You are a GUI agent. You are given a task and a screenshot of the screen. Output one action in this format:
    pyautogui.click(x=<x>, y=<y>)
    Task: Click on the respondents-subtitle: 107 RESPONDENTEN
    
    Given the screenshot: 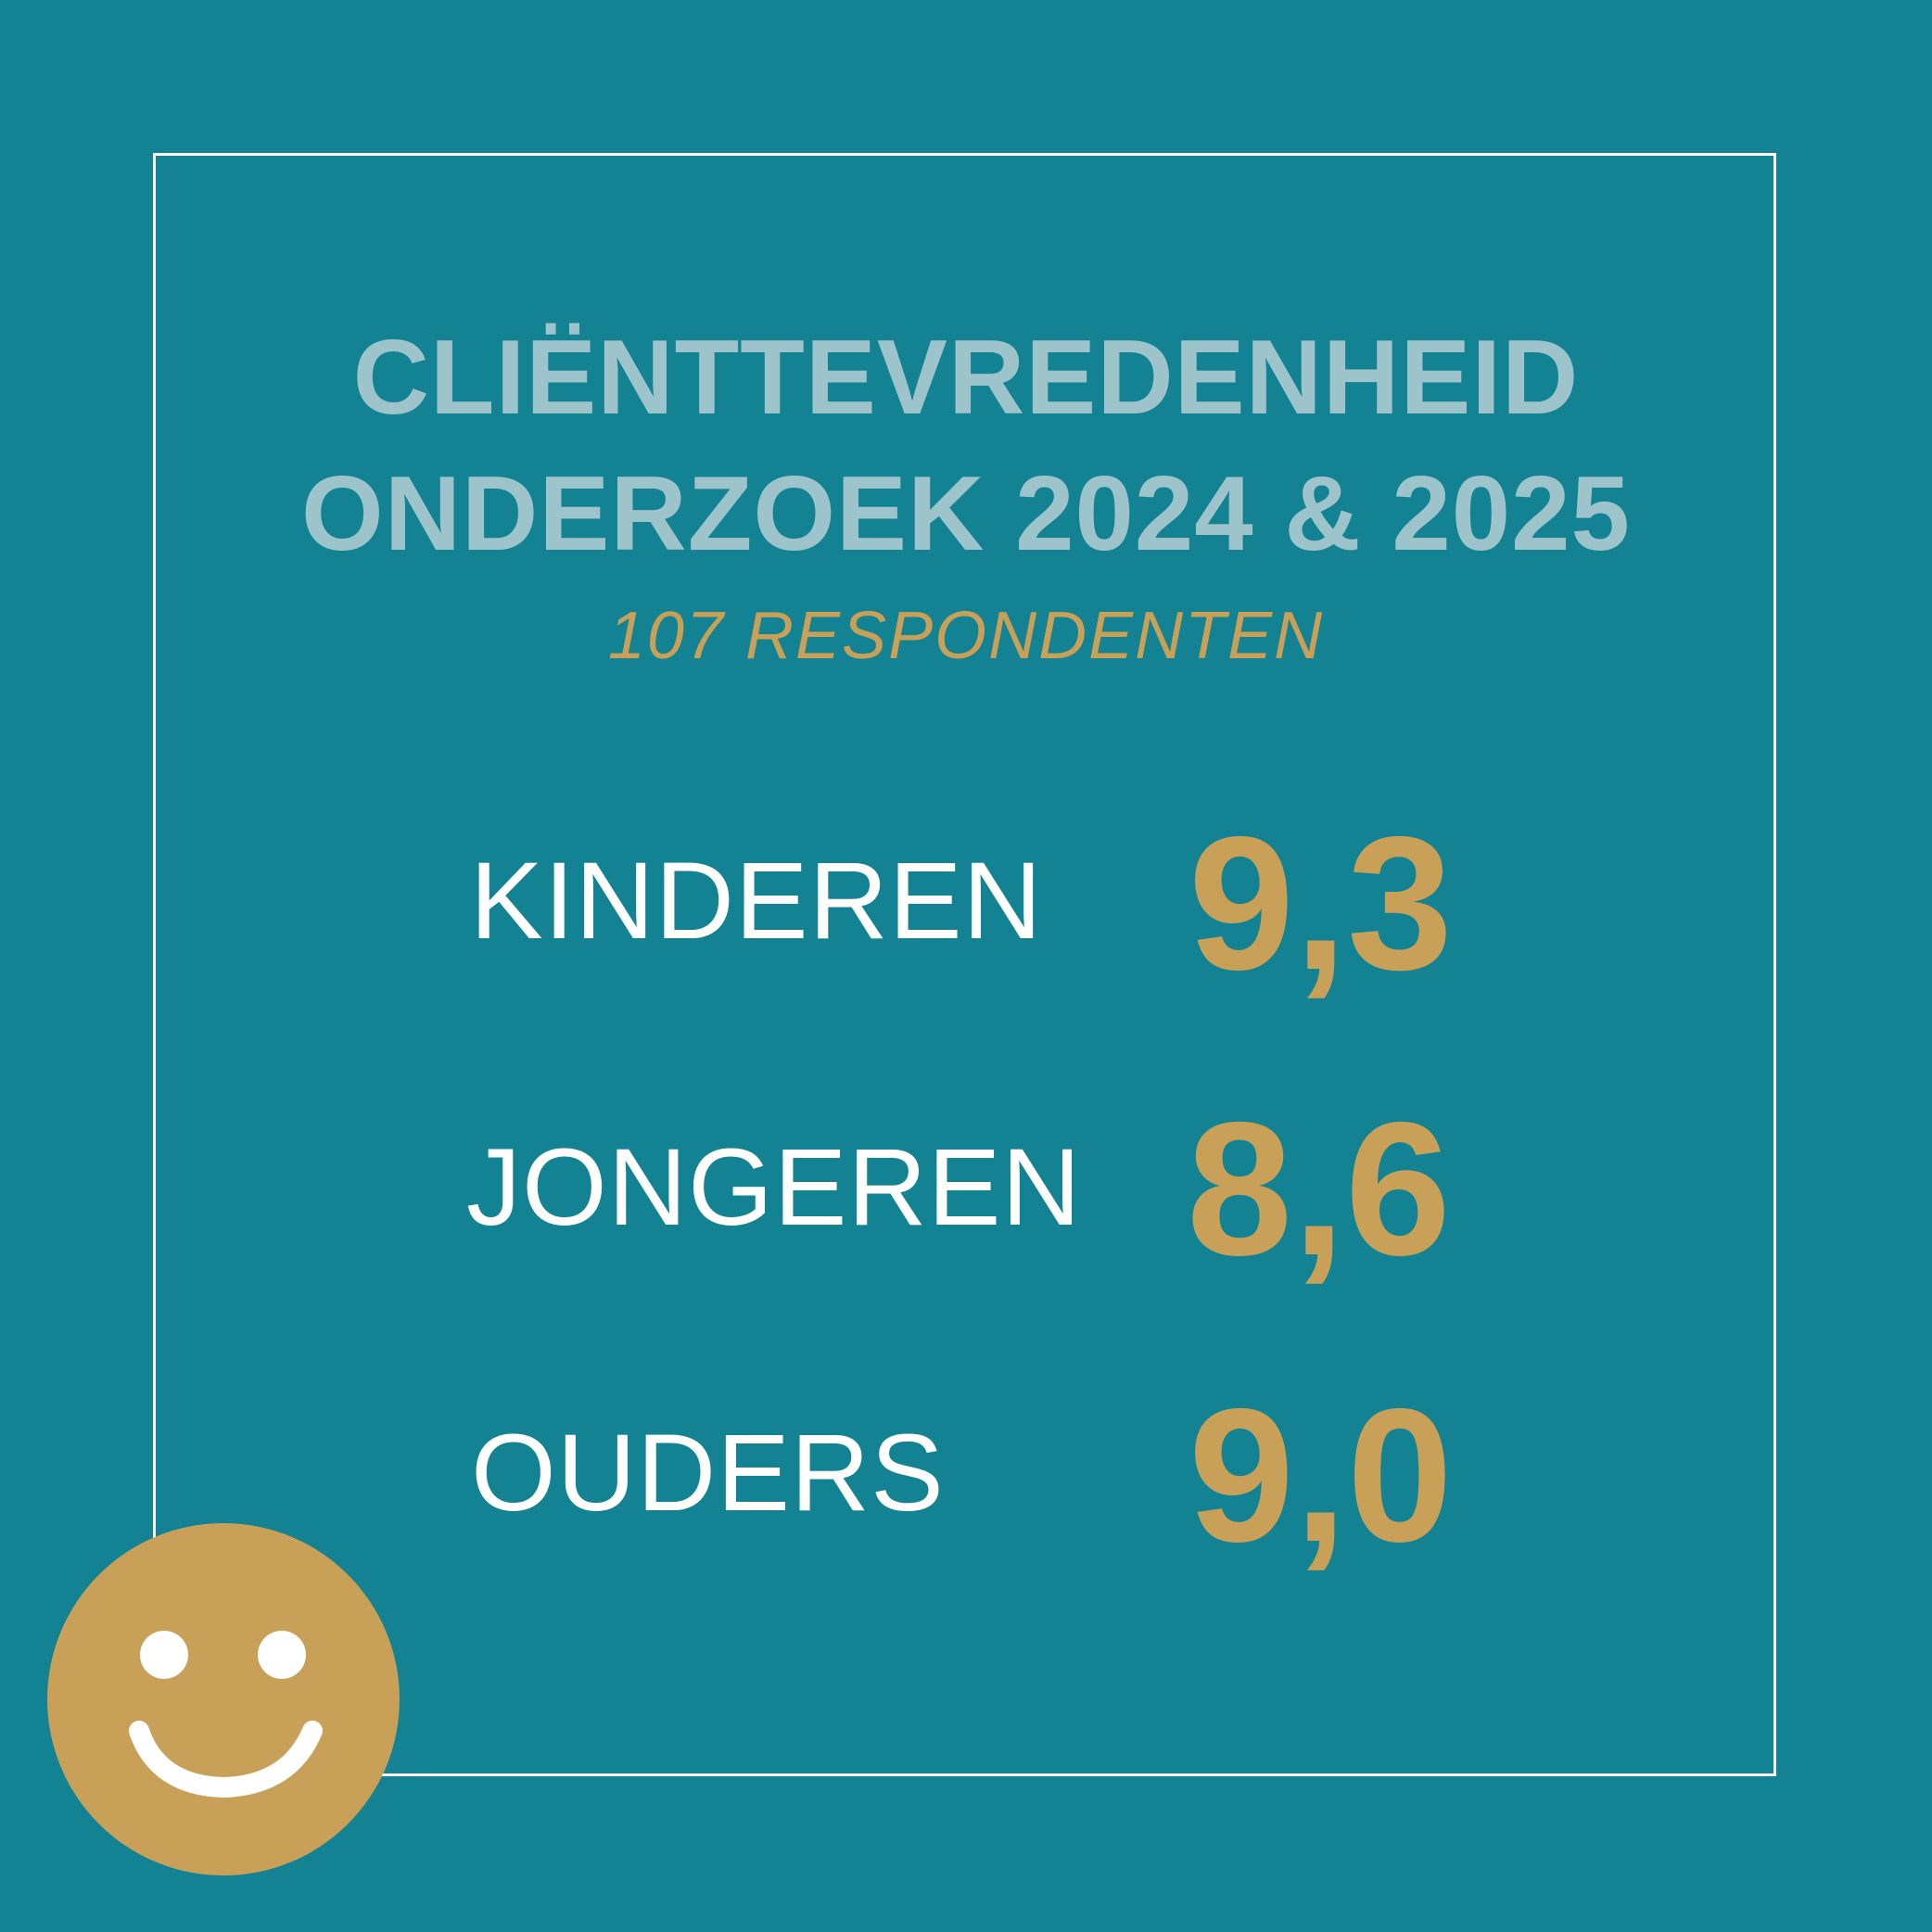 What is the action you would take?
    pyautogui.click(x=966, y=636)
    